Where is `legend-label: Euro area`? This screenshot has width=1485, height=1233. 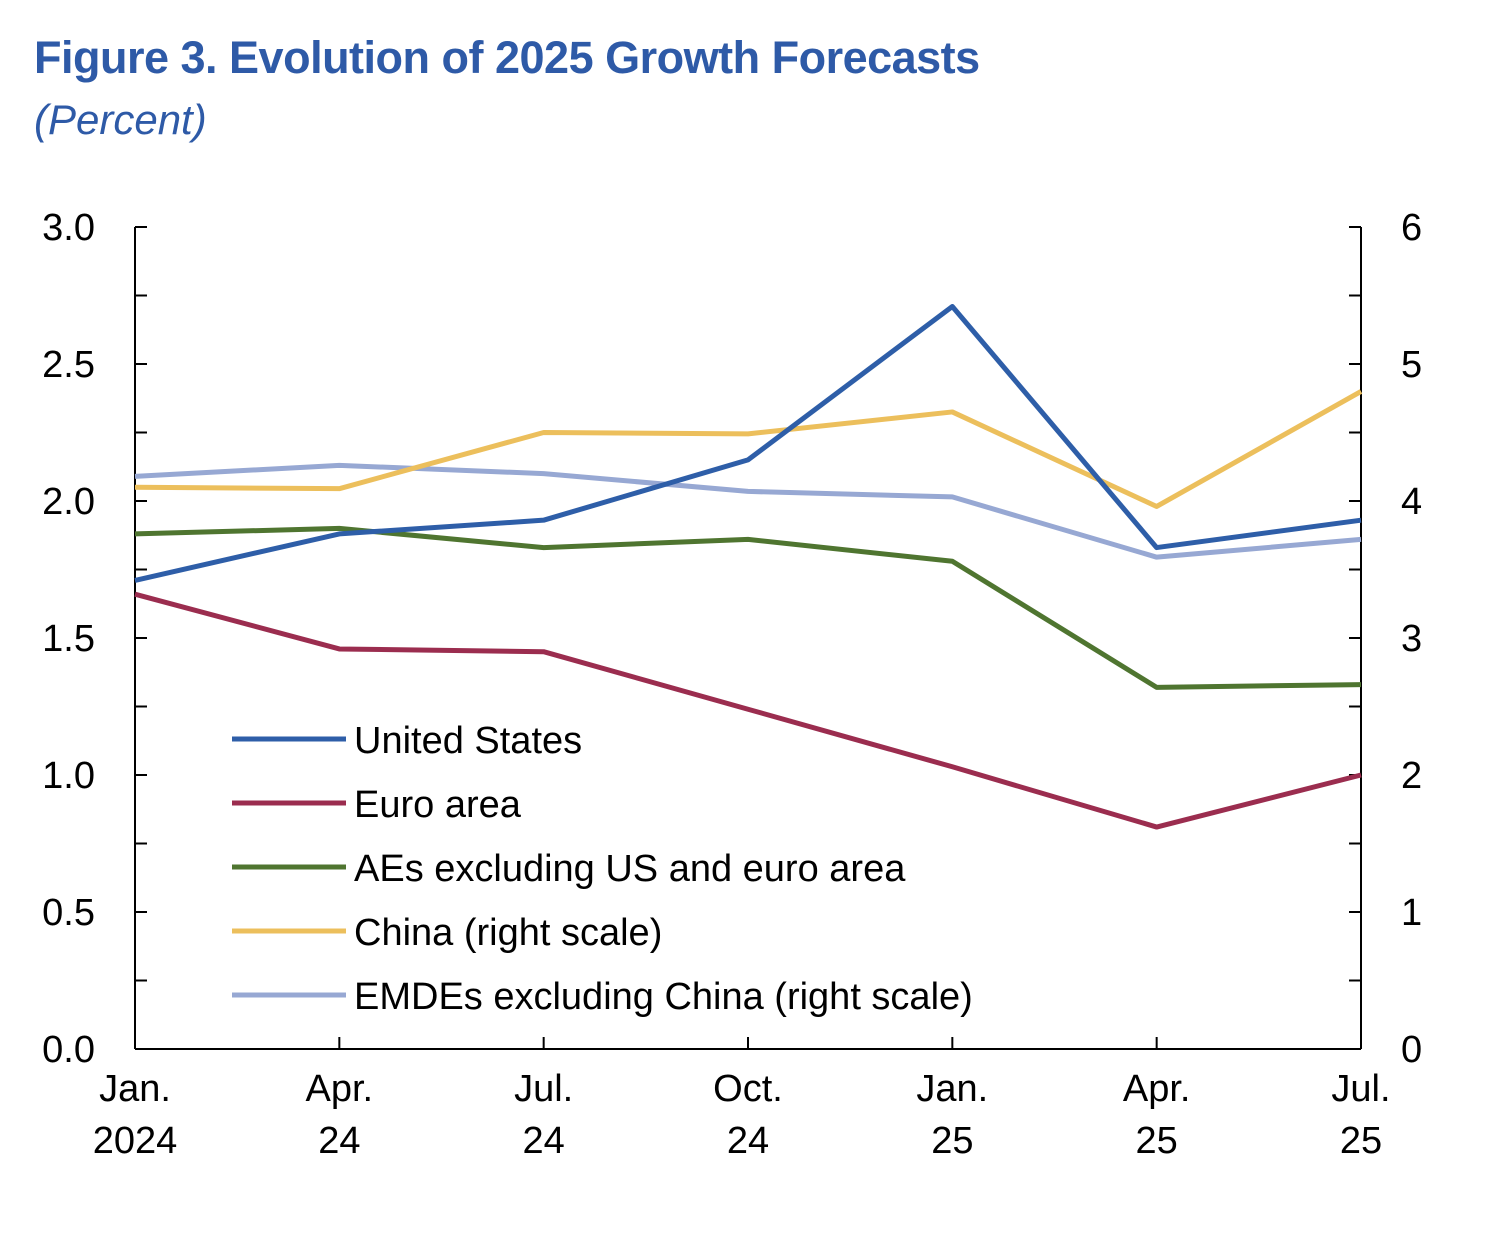 legend-label: Euro area is located at coordinates (438, 805).